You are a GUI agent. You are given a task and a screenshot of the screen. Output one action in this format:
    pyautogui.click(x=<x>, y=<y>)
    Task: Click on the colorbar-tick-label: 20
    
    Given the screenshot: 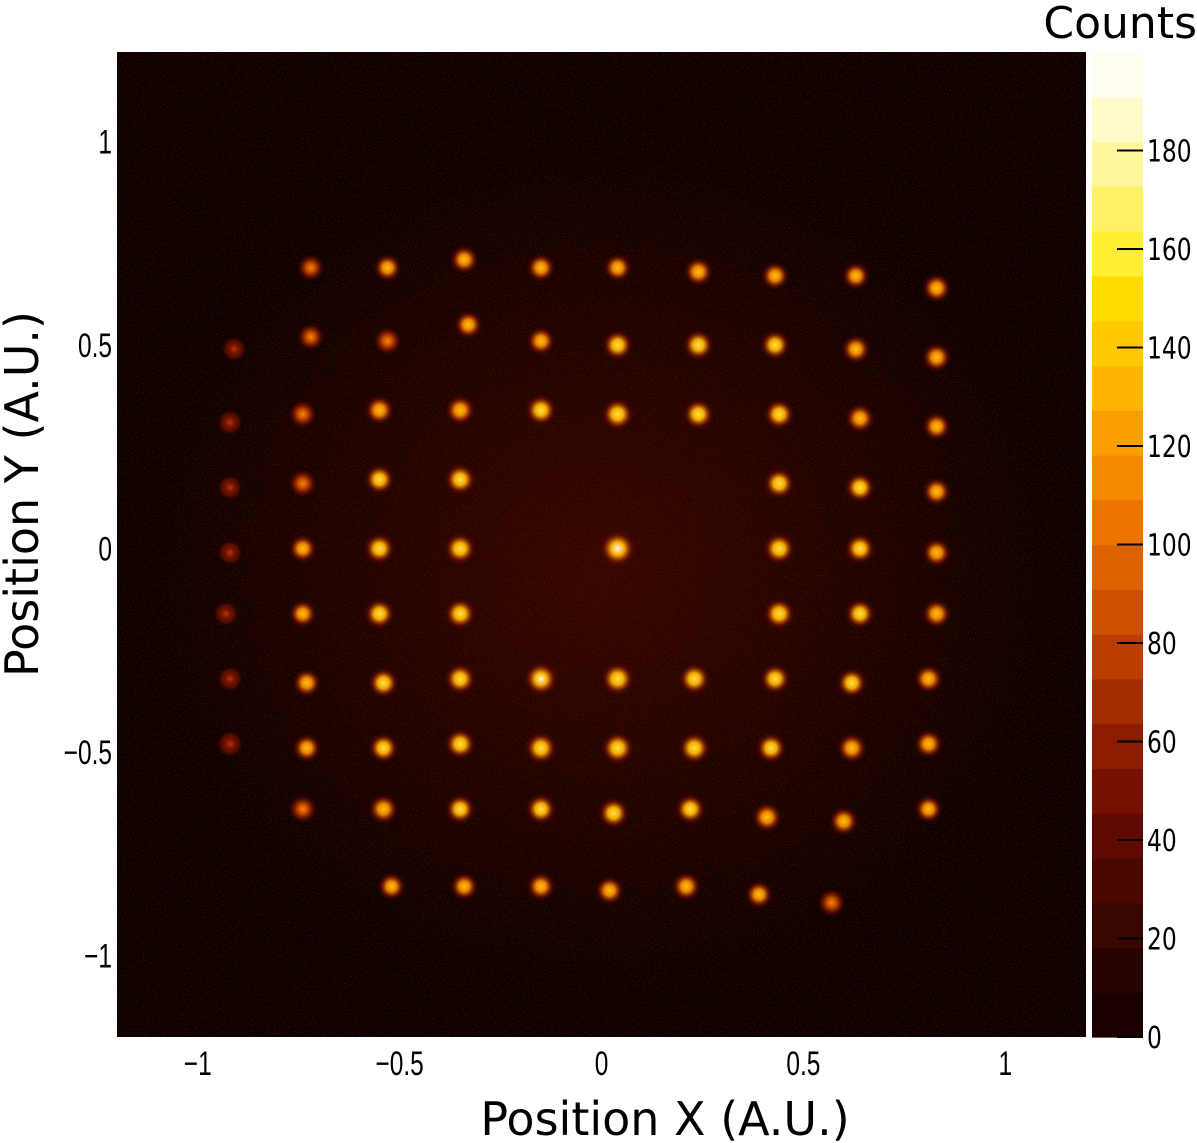 What is the action you would take?
    pyautogui.click(x=1162, y=940)
    